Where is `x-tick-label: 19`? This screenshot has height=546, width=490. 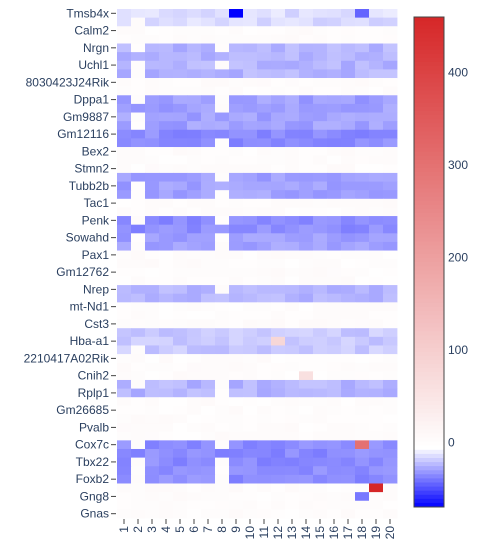 x-tick-label: 19 is located at coordinates (376, 533).